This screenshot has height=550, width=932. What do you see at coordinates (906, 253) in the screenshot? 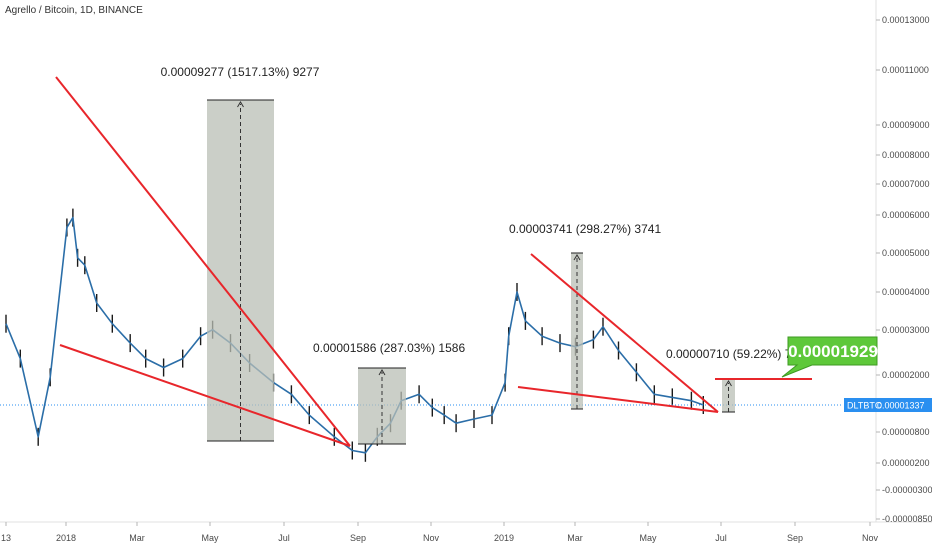
I see `y-tick-label: 0.00005000` at bounding box center [906, 253].